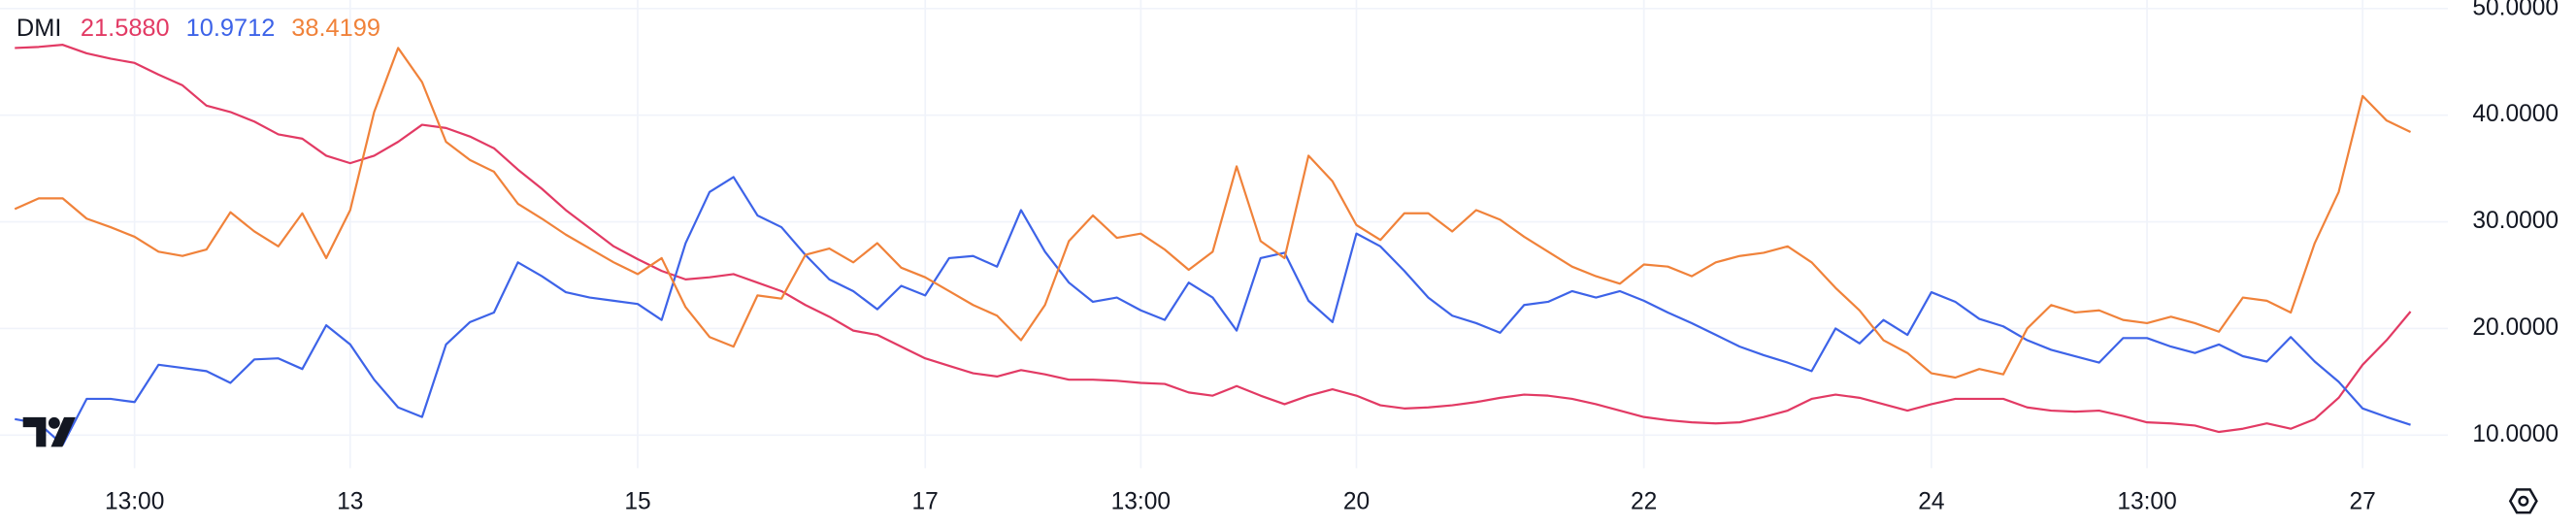 This screenshot has width=2576, height=528. I want to click on indicator-title: DMI, so click(39, 28).